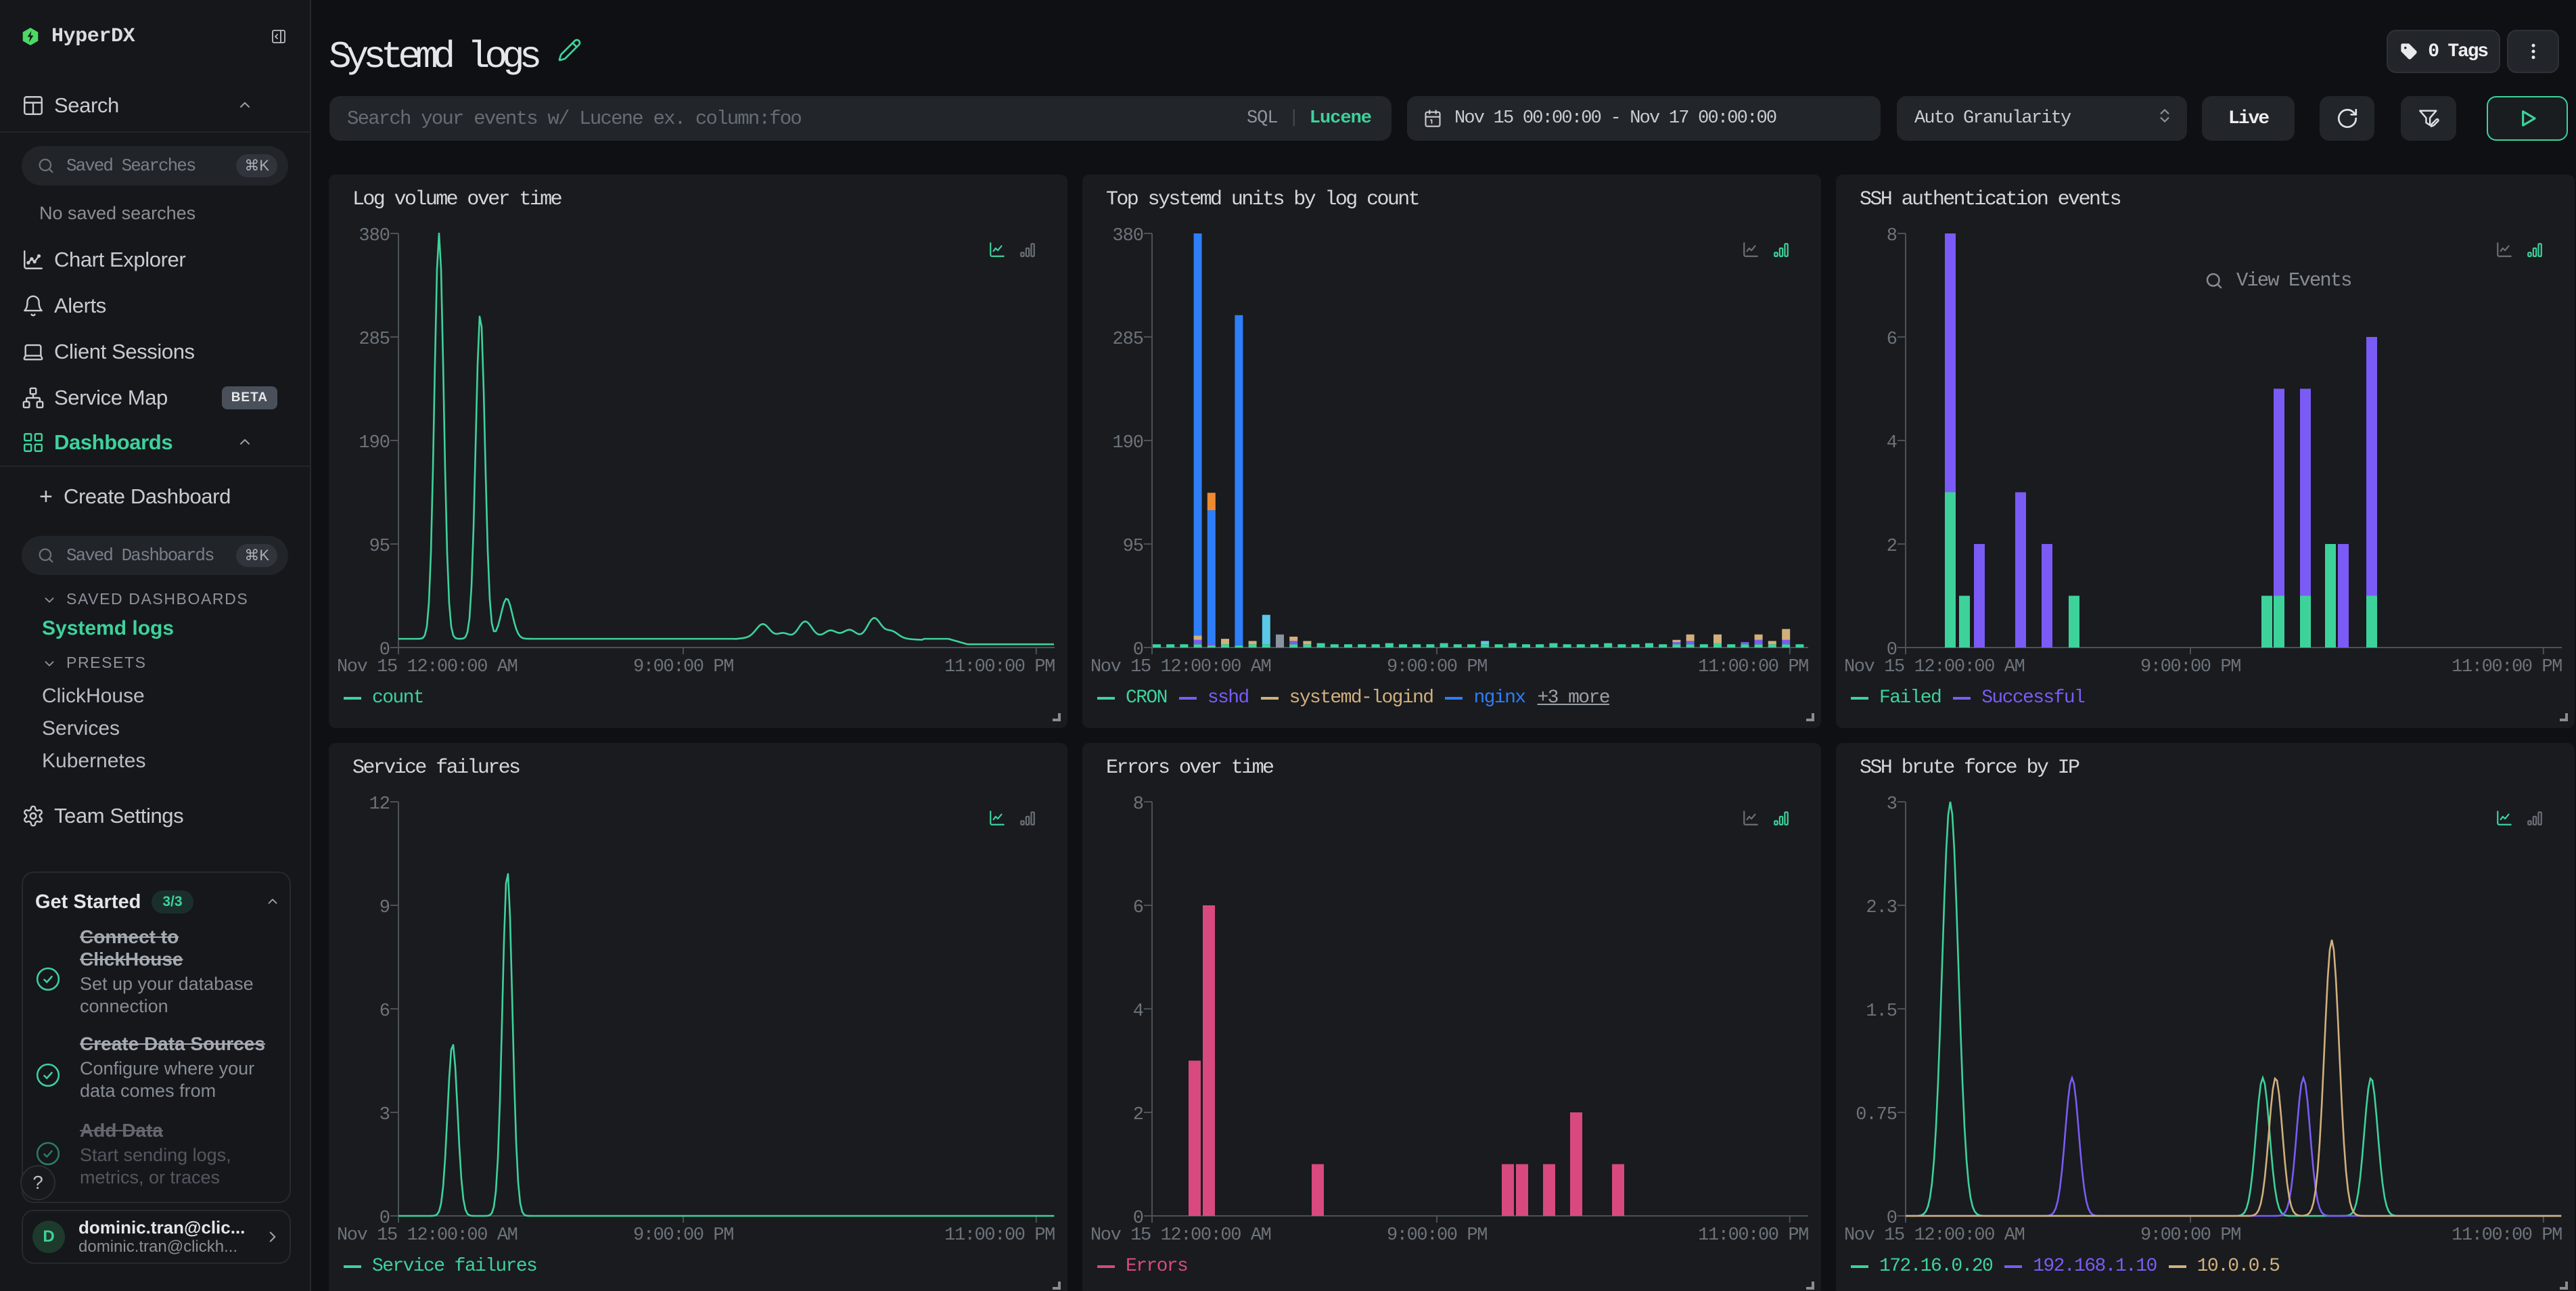 Image resolution: width=2576 pixels, height=1291 pixels. I want to click on svg-text: 9, so click(385, 908).